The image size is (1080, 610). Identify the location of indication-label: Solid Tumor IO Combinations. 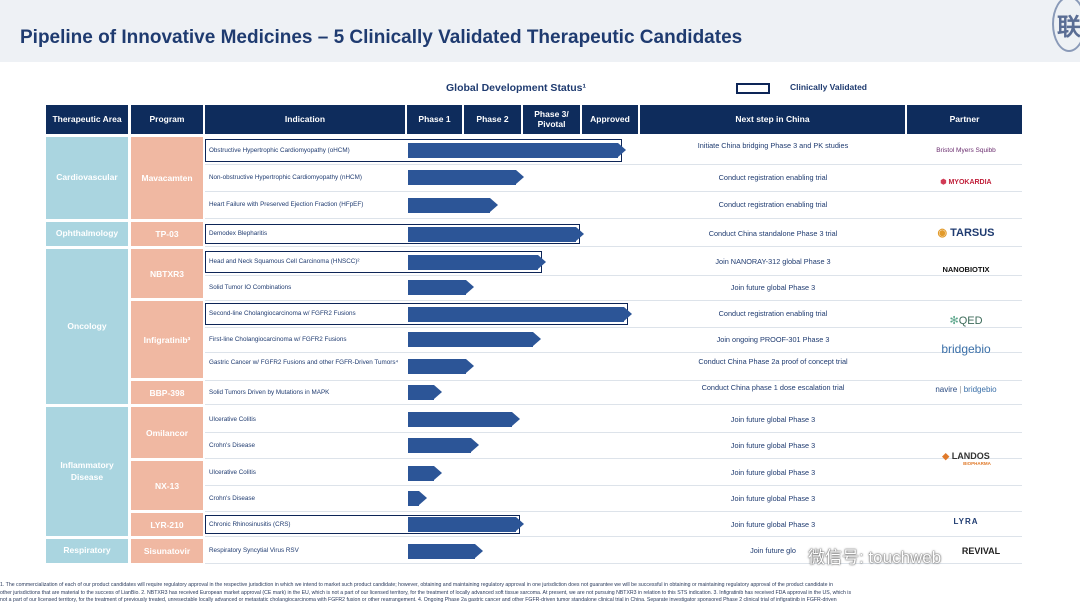
(250, 287).